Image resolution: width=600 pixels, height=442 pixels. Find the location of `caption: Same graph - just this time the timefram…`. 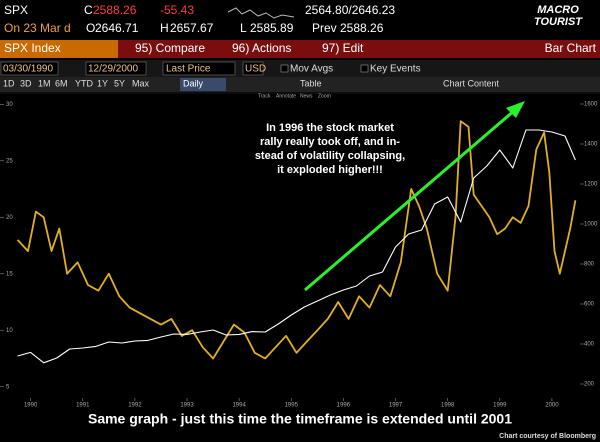

caption: Same graph - just this time the timefram… is located at coordinates (300, 419).